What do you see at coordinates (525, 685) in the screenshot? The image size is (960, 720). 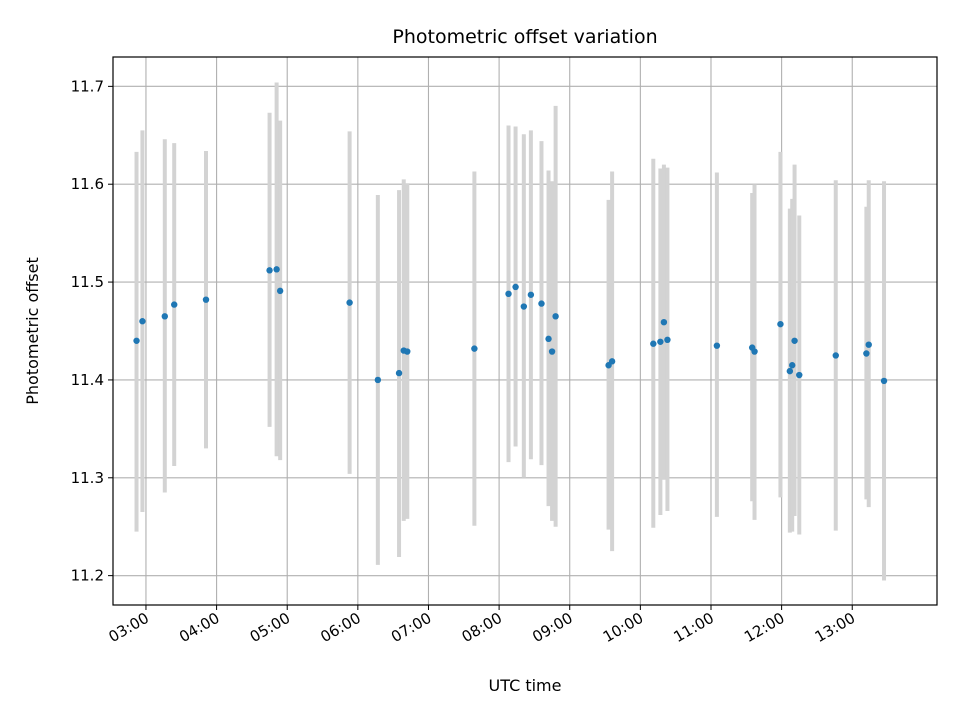 I see `x-axis-title: UTC time` at bounding box center [525, 685].